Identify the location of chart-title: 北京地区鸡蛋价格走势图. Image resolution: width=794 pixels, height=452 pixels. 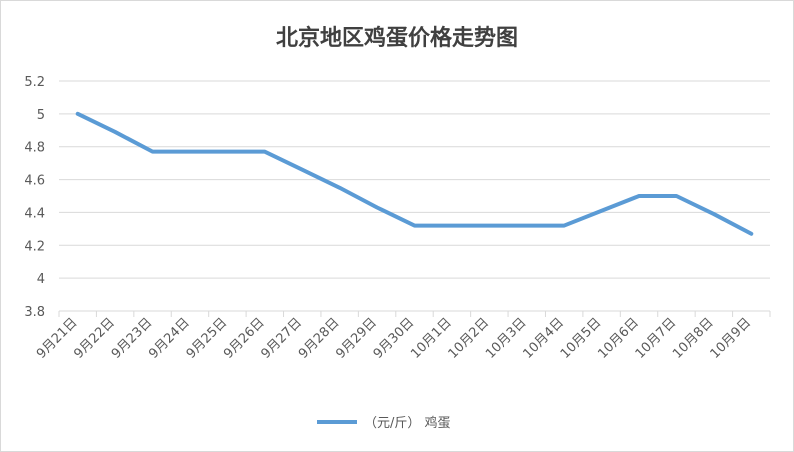
(397, 38).